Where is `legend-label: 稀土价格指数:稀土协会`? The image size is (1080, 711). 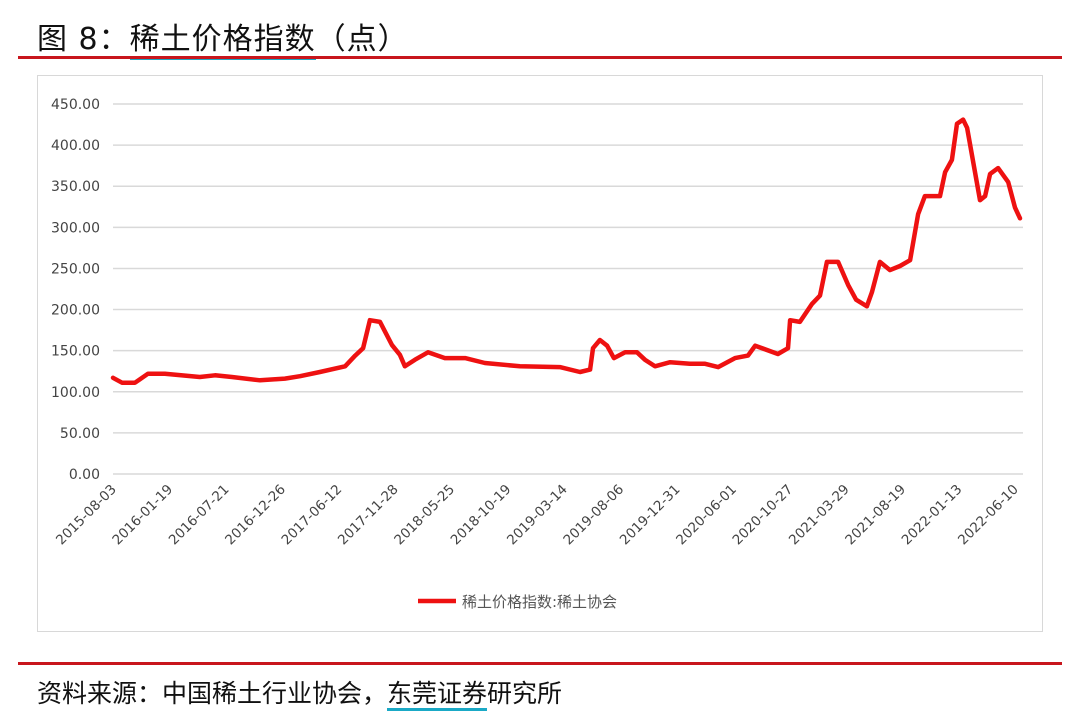
legend-label: 稀土价格指数:稀土协会 is located at coordinates (539, 602).